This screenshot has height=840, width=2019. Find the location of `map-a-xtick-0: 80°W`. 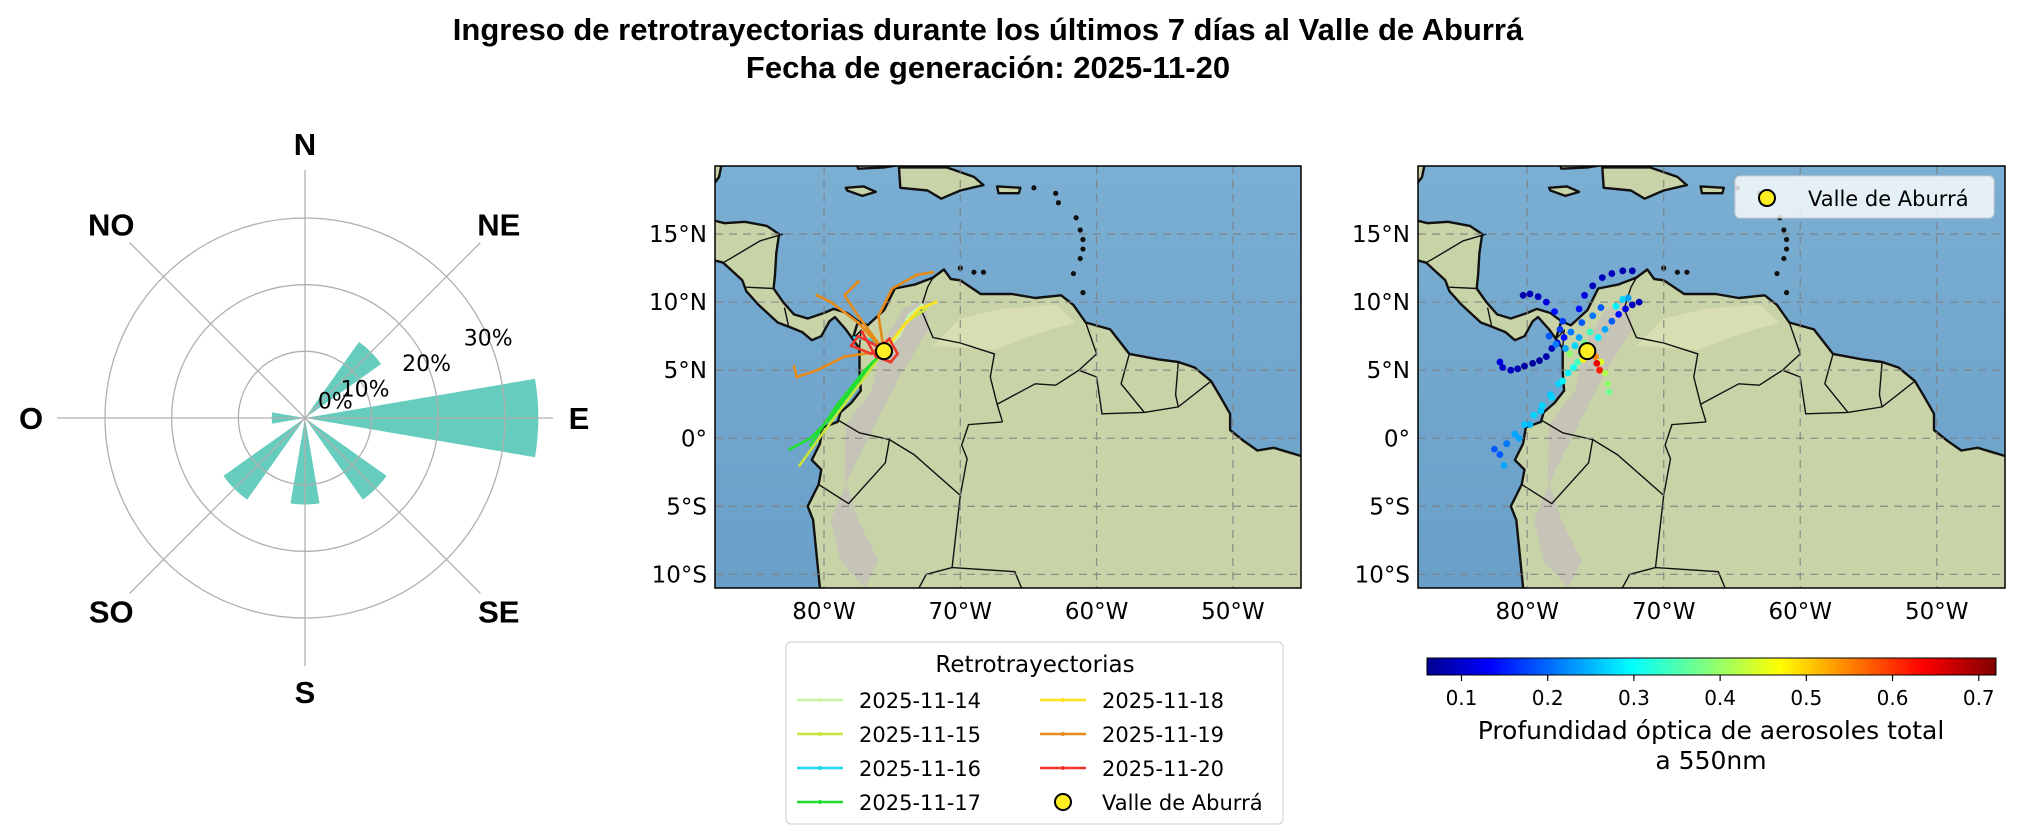

map-a-xtick-0: 80°W is located at coordinates (824, 612).